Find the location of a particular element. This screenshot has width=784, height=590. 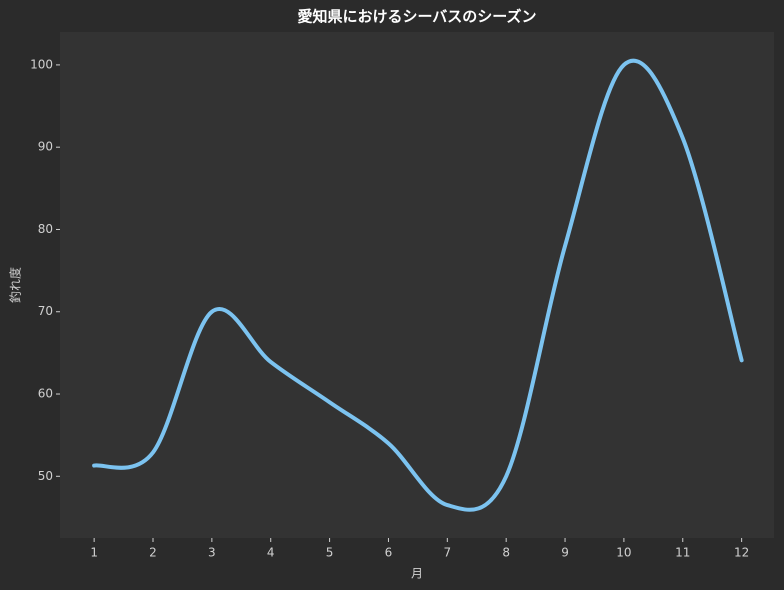

x-tick-label: 12 is located at coordinates (741, 553).